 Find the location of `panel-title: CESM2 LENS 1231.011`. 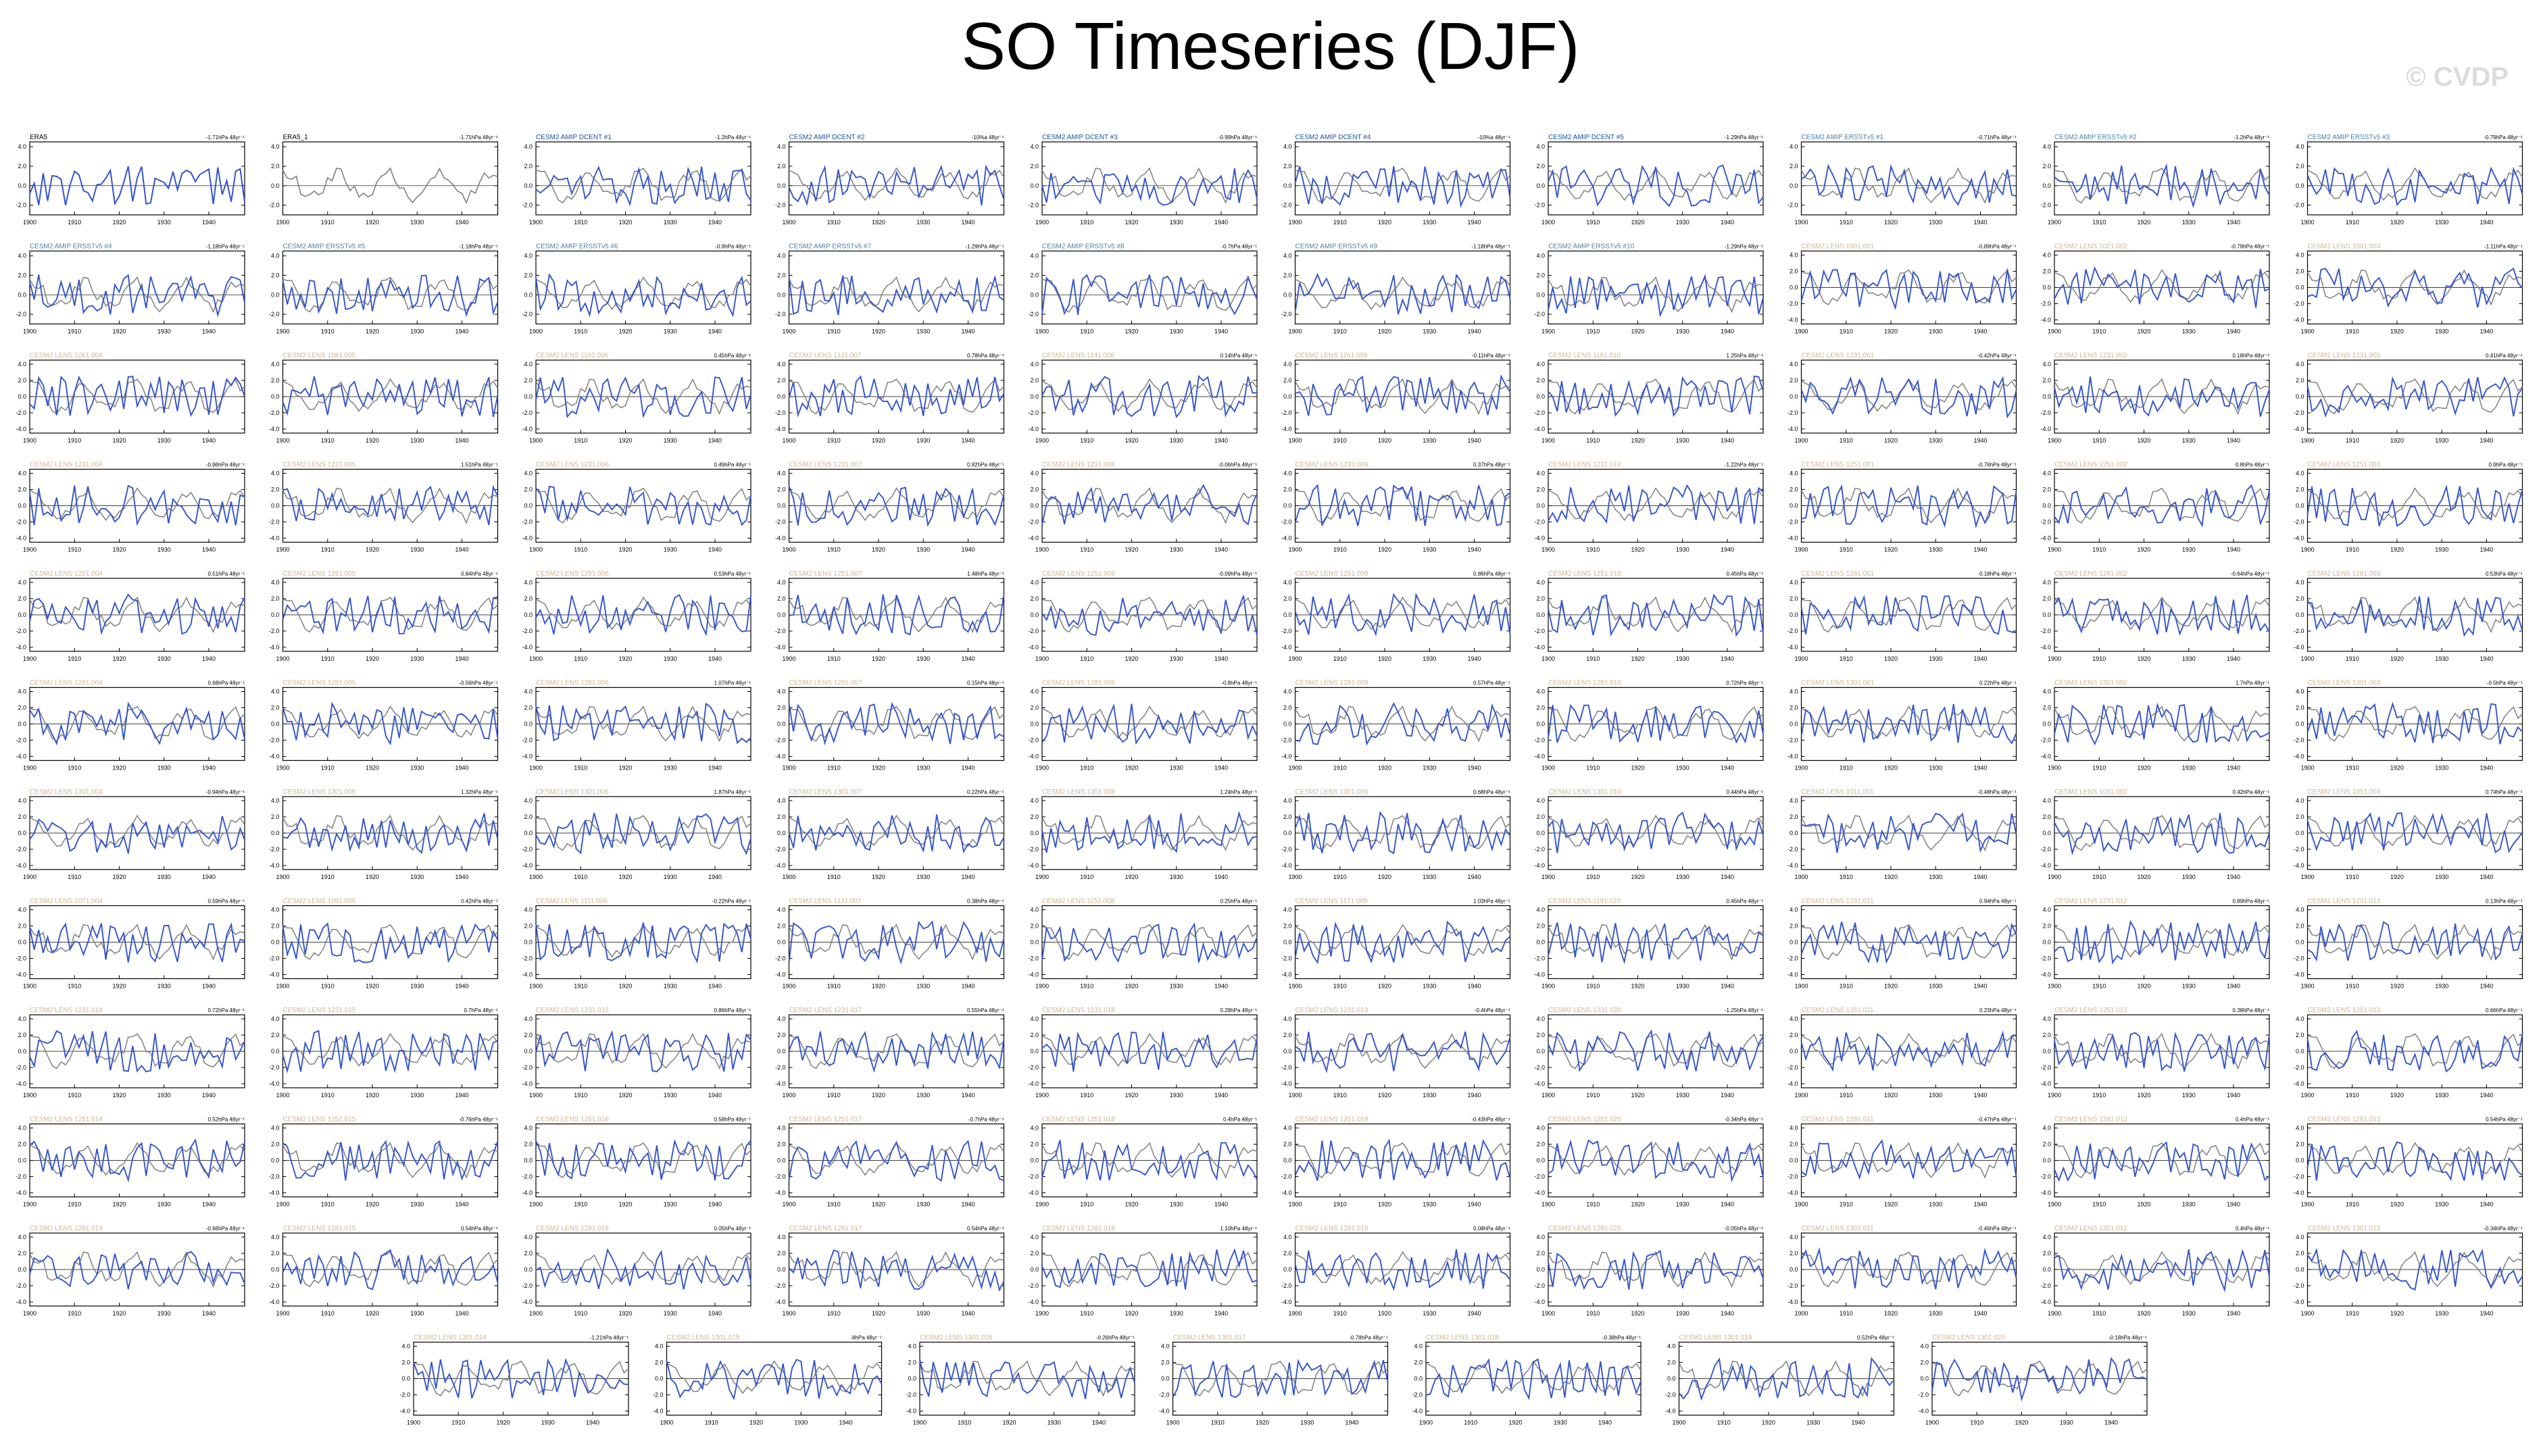

panel-title: CESM2 LENS 1231.011 is located at coordinates (1838, 901).